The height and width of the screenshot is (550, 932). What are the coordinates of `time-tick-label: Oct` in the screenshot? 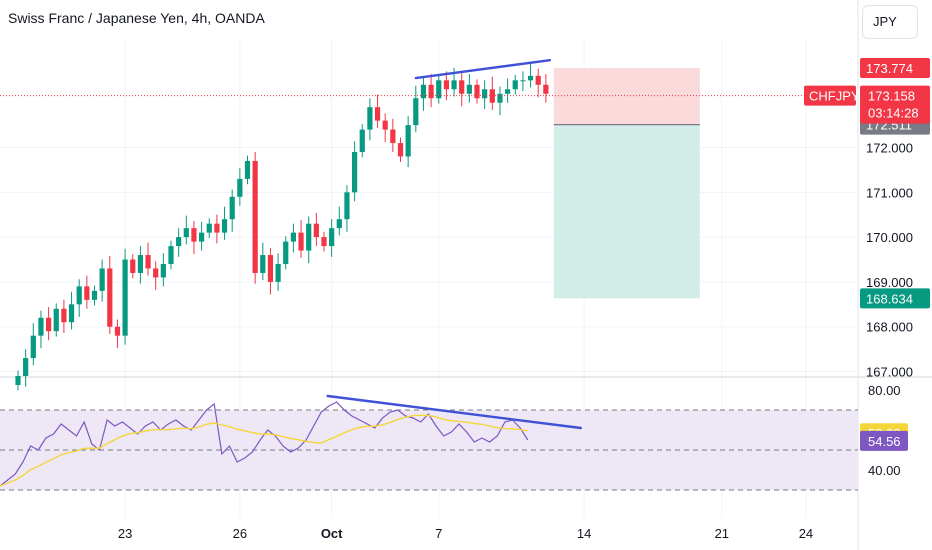 It's located at (332, 533).